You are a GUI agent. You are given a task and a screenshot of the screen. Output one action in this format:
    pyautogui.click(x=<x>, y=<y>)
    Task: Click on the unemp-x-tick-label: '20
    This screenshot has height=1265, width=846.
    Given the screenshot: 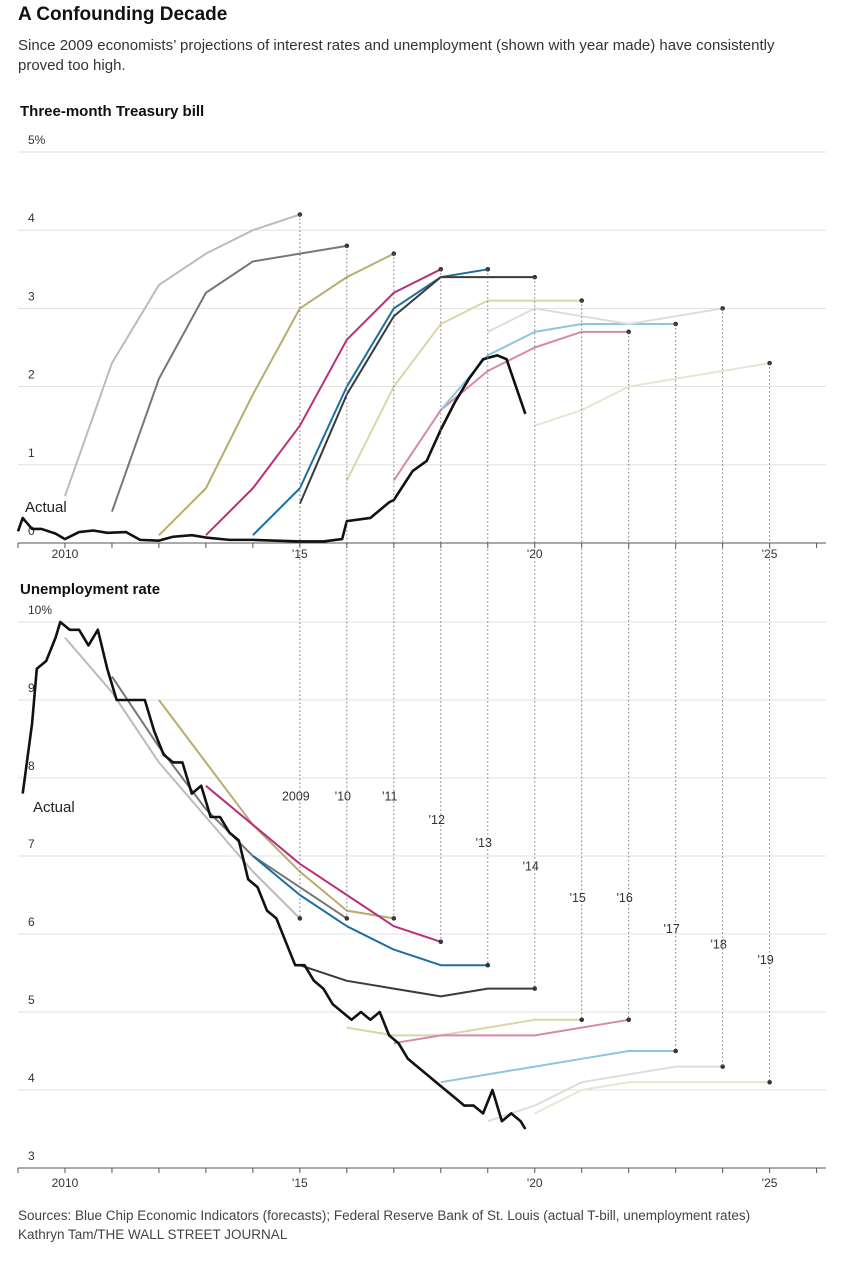 What is the action you would take?
    pyautogui.click(x=535, y=1183)
    